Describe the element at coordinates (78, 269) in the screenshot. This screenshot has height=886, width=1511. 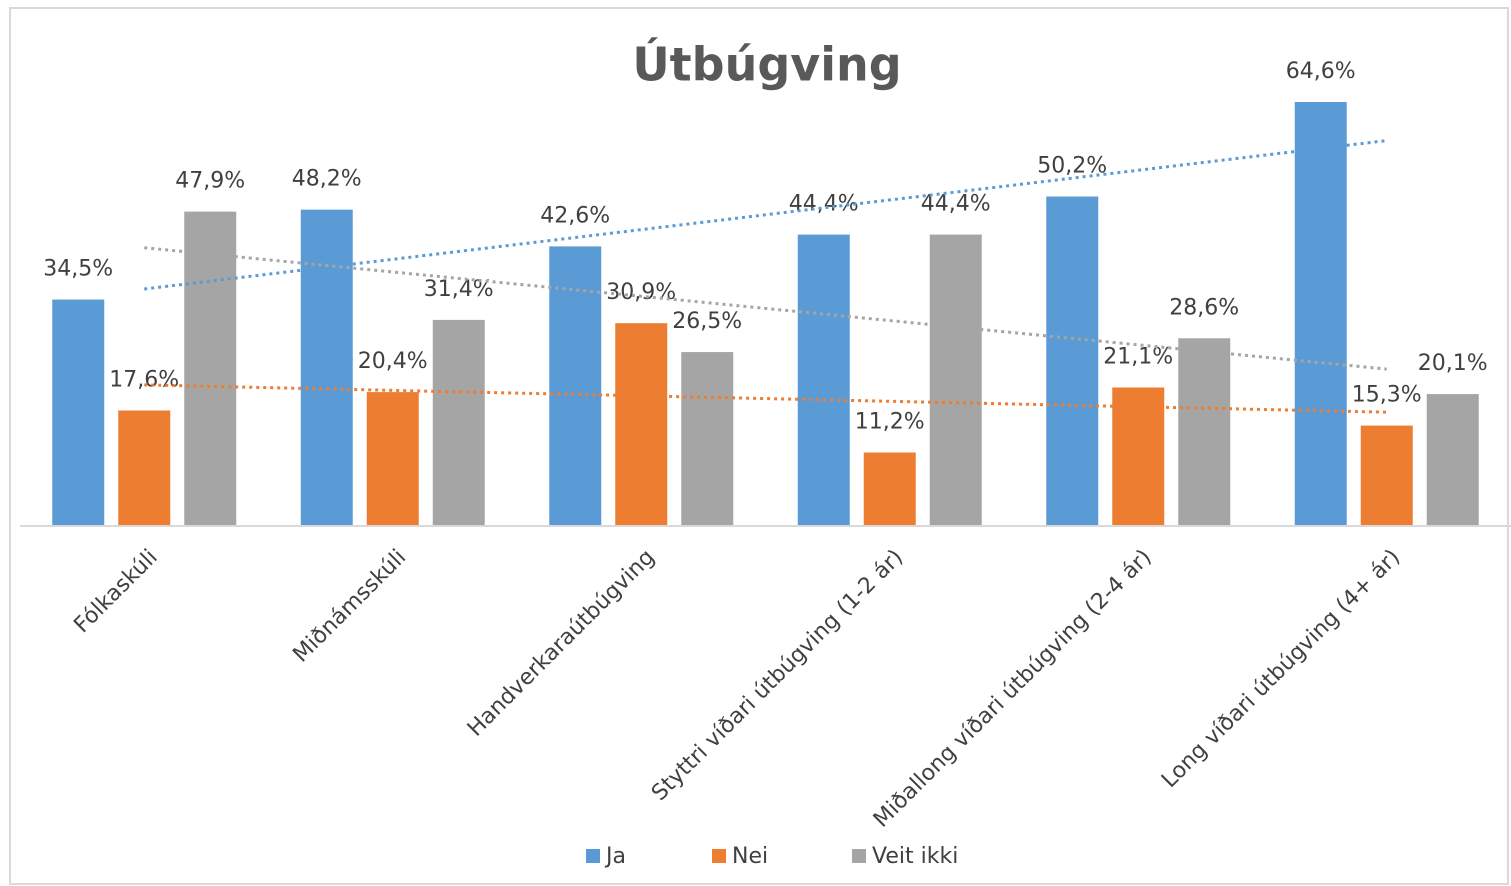
I see `data-label: 34,5%` at that location.